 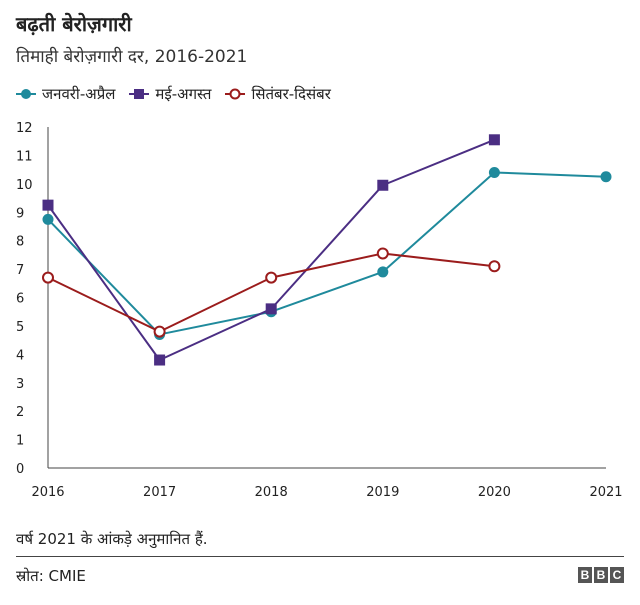 I want to click on y-tick-label: 10, so click(x=24, y=185).